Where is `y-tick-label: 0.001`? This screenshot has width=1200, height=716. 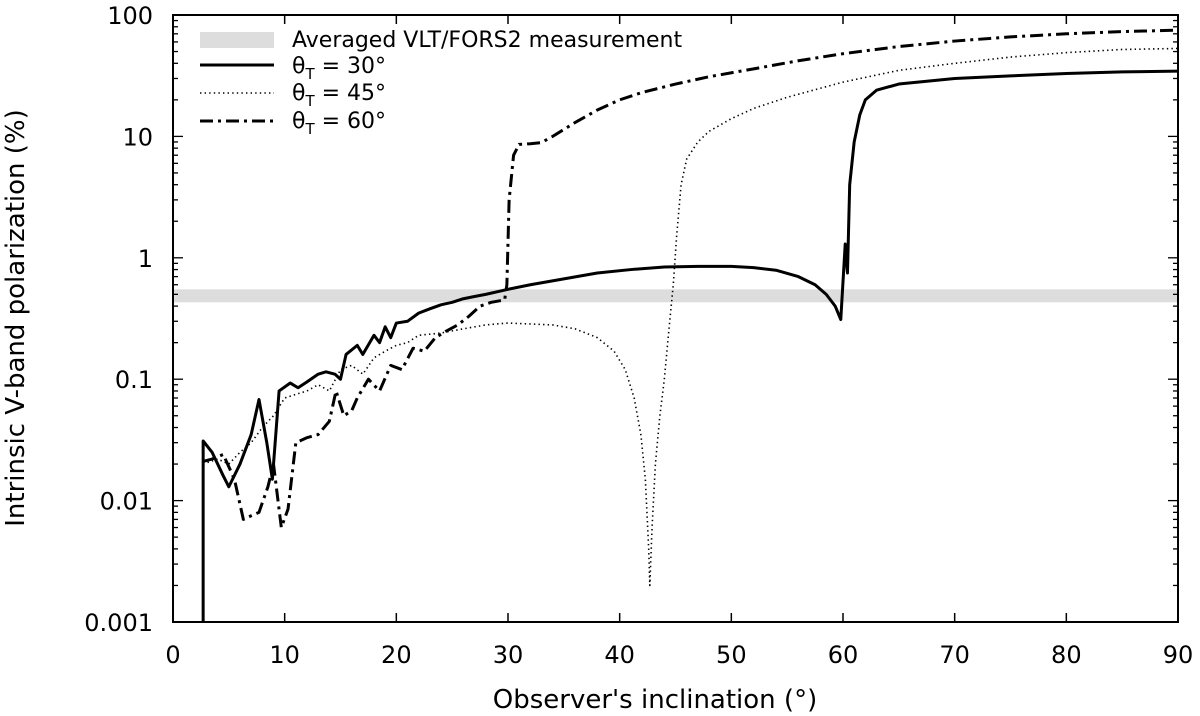 y-tick-label: 0.001 is located at coordinates (118, 623).